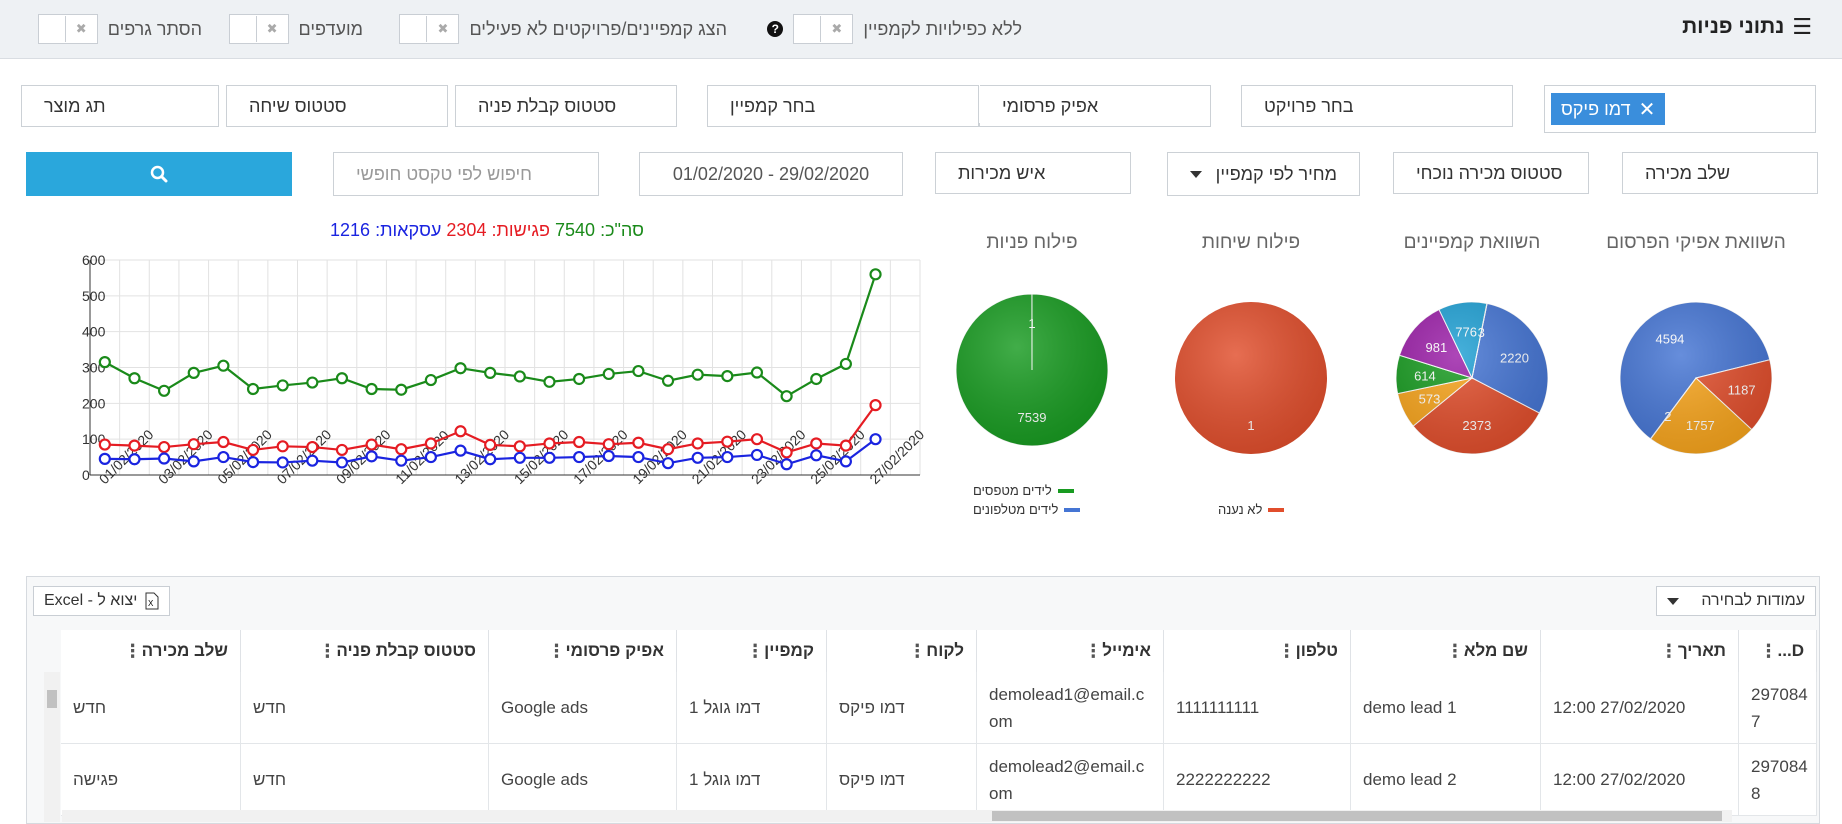  Describe the element at coordinates (1702, 651) in the screenshot. I see `column-header-label: תאריך` at that location.